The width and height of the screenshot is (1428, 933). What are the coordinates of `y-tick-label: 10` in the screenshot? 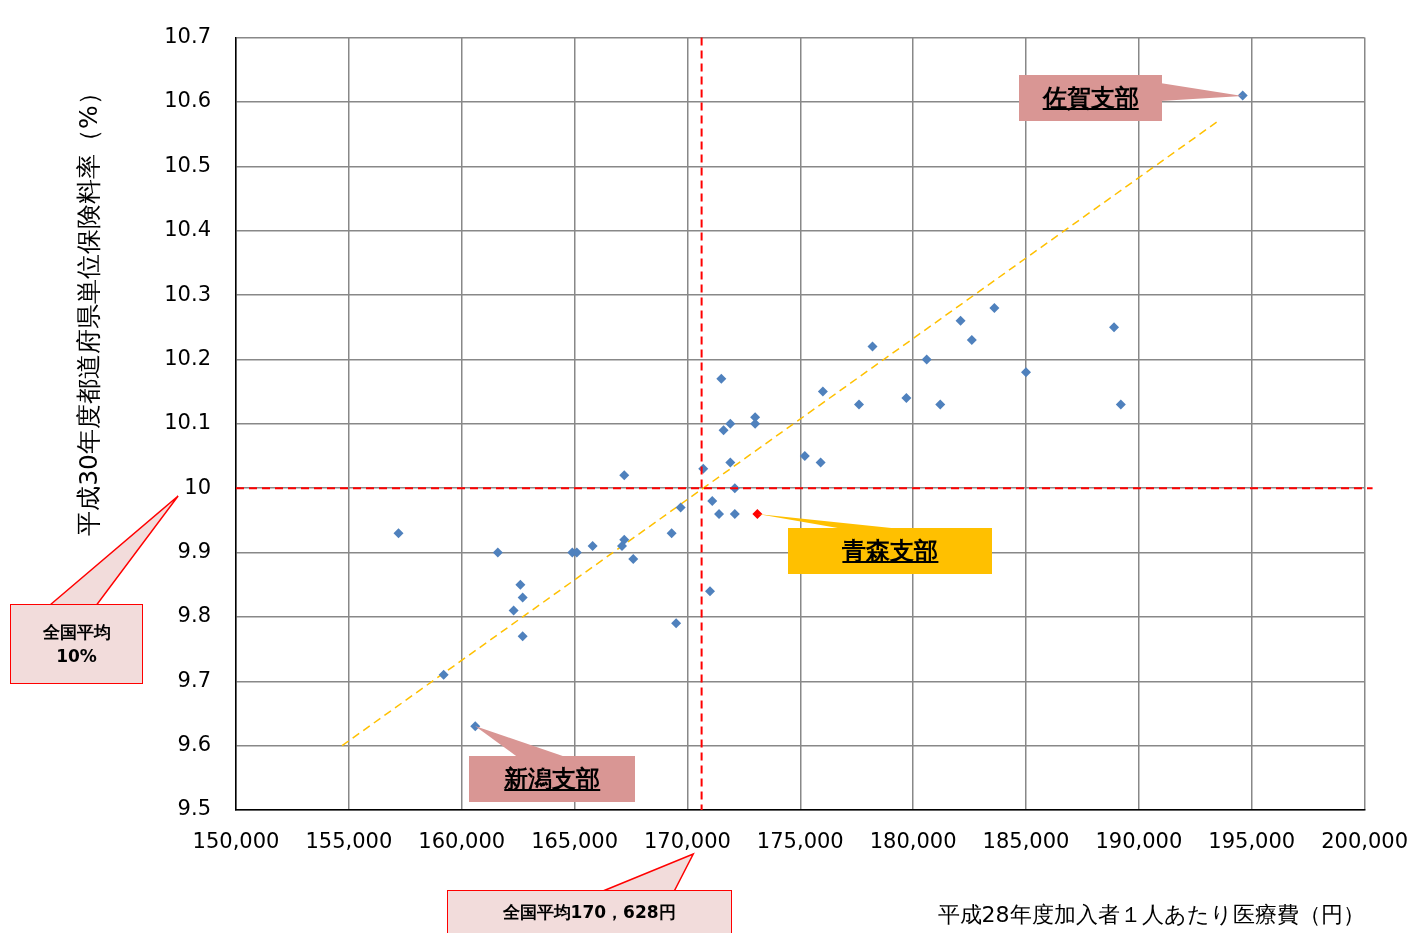 It's located at (197, 486).